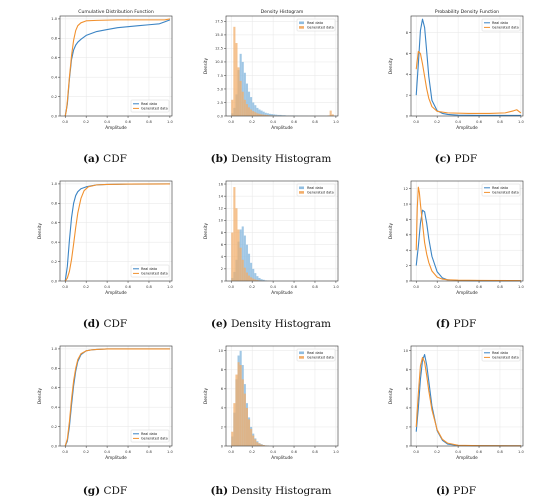  Describe the element at coordinates (405, 351) in the screenshot. I see `y-tick-label: 10` at that location.